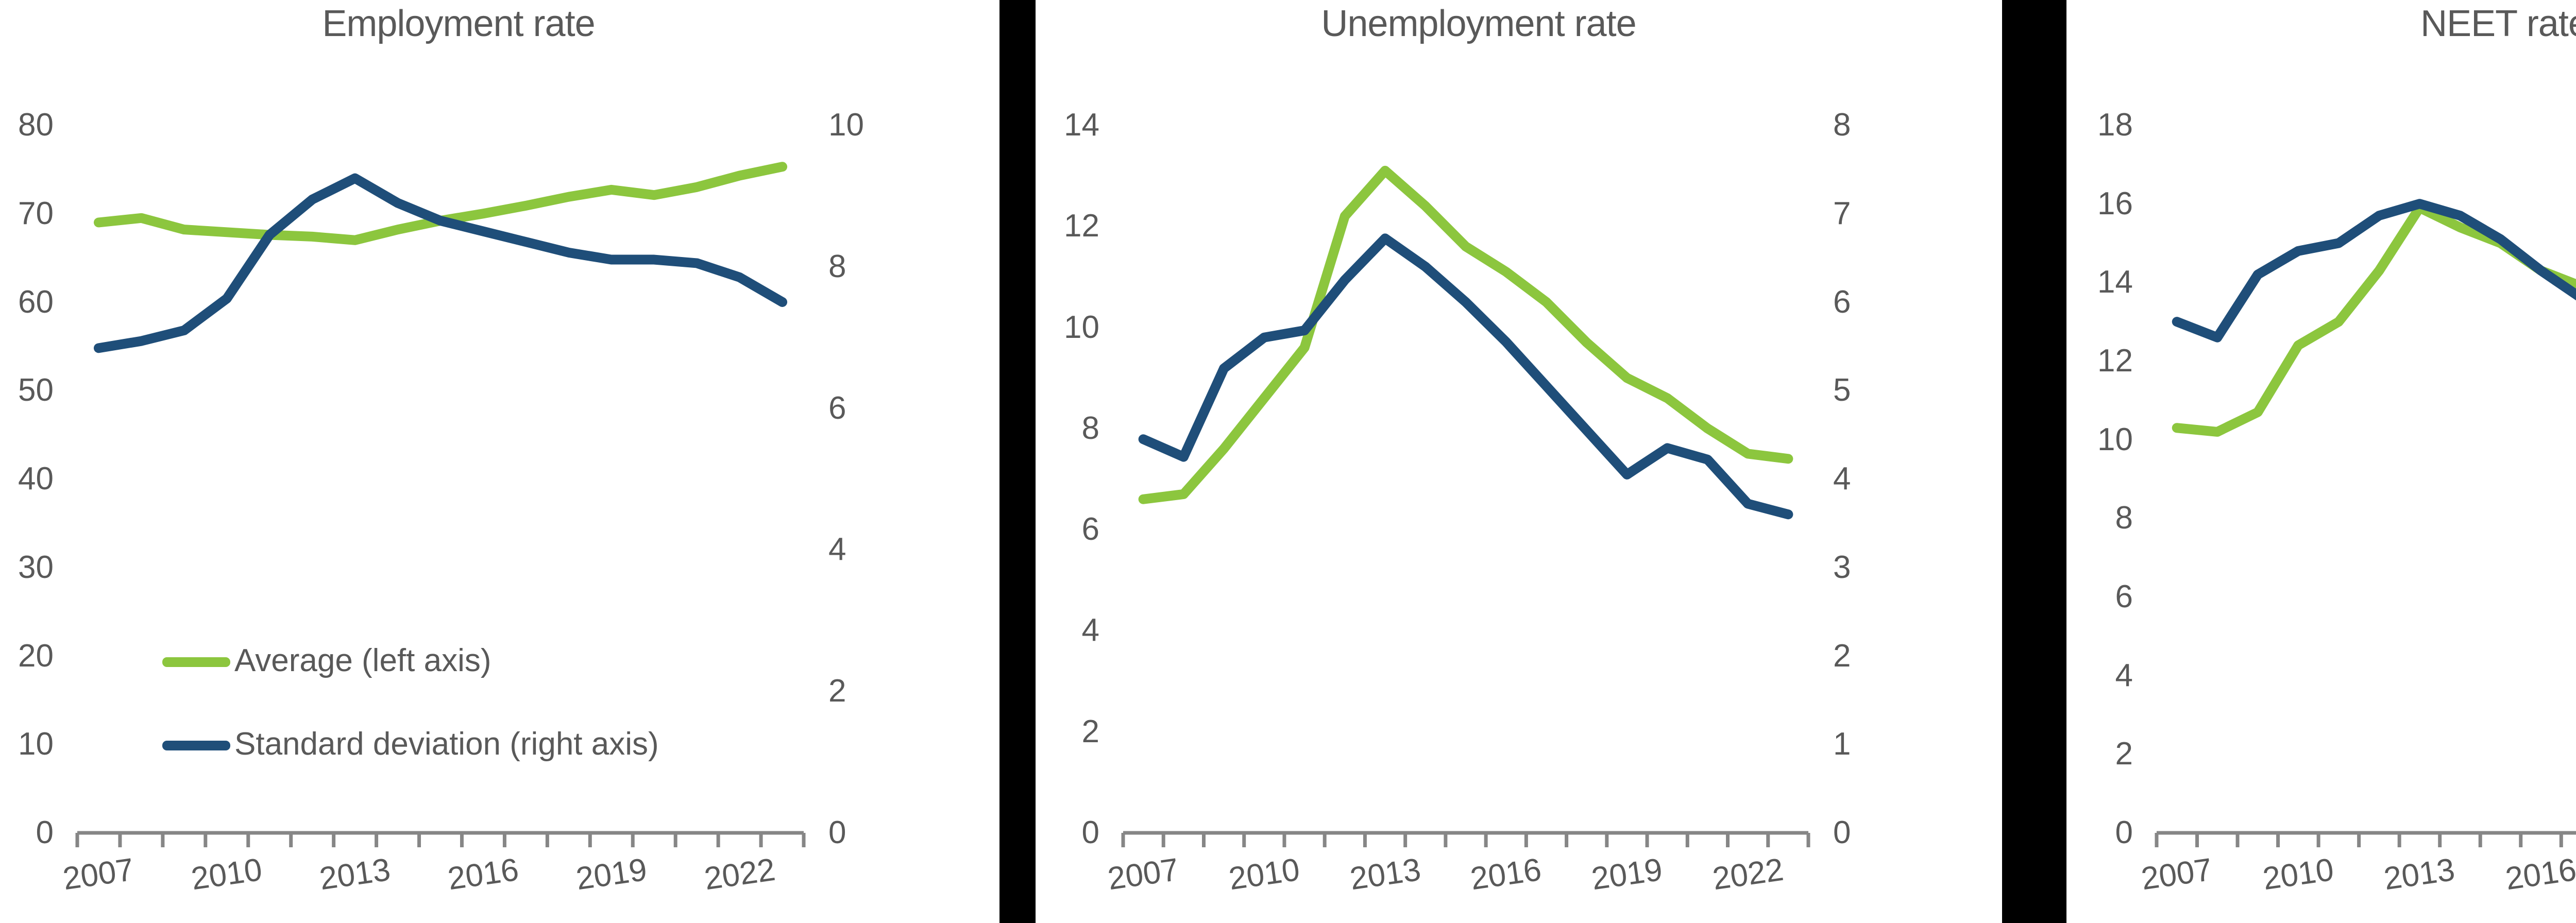 The width and height of the screenshot is (2576, 923). What do you see at coordinates (36, 656) in the screenshot?
I see `y-axis-left-tick-label: 20` at bounding box center [36, 656].